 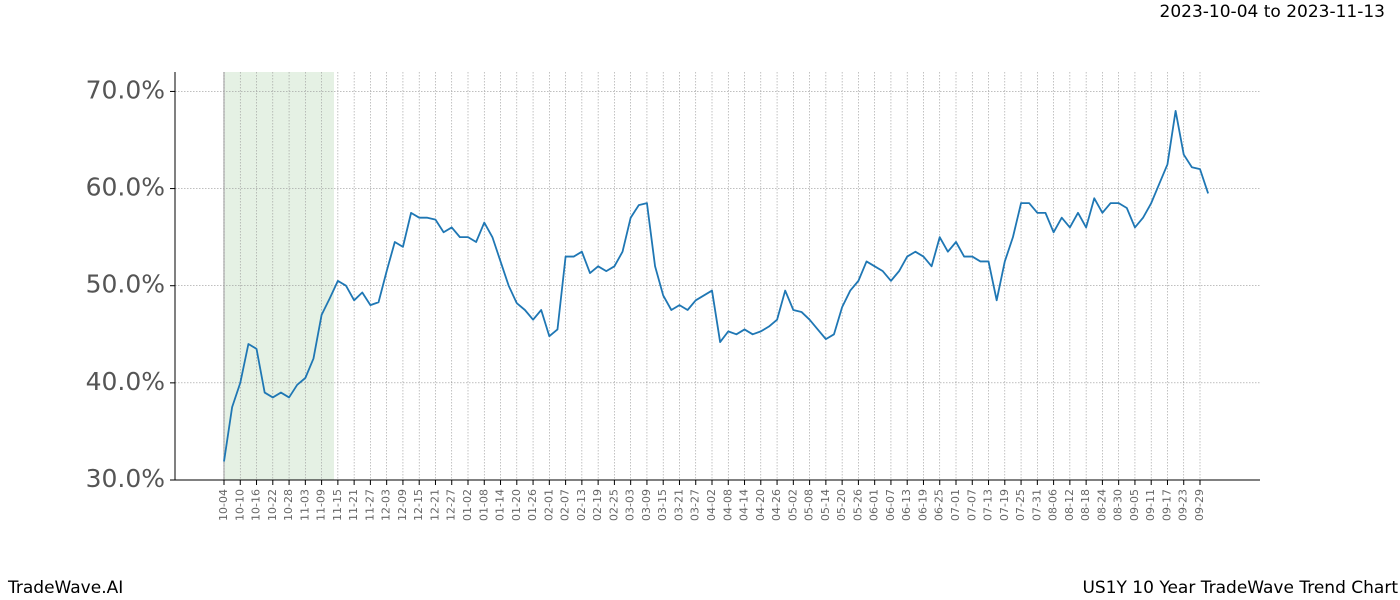 I want to click on x-tick-label: 08-24, so click(x=1101, y=505).